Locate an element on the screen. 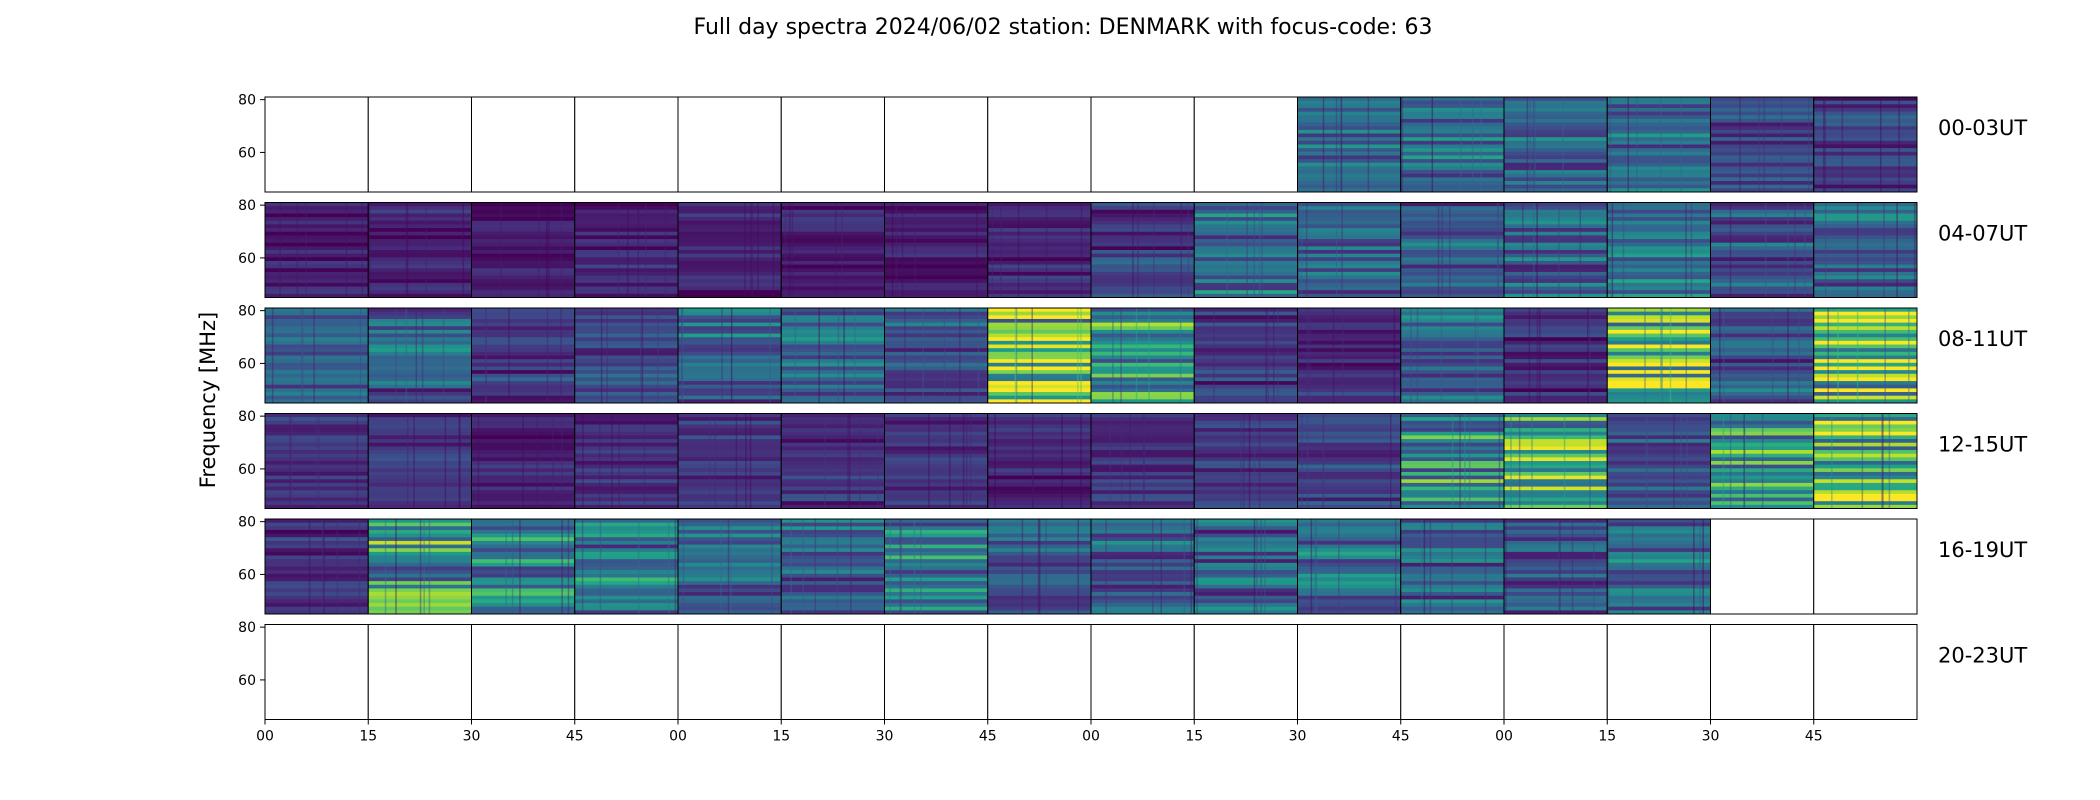  empty-panel-bg is located at coordinates (1556, 672).